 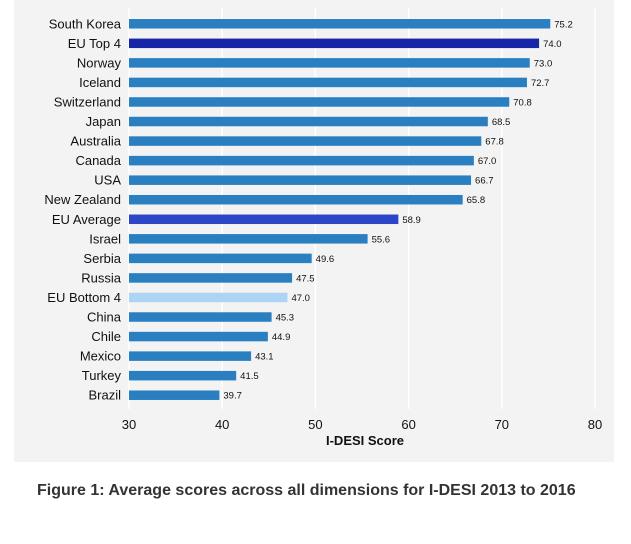 What do you see at coordinates (101, 277) in the screenshot?
I see `category-label-russia: Russia` at bounding box center [101, 277].